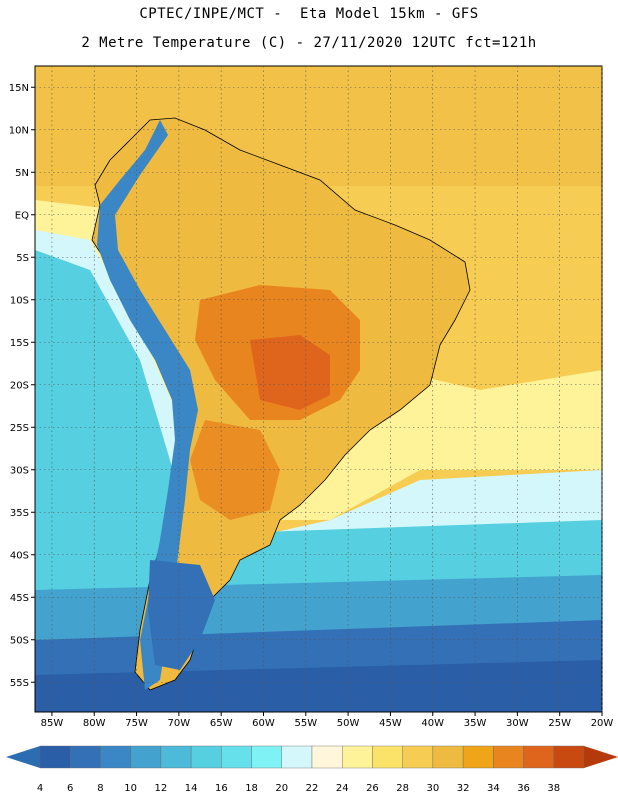  What do you see at coordinates (19, 428) in the screenshot?
I see `lat-tick-label: 25S` at bounding box center [19, 428].